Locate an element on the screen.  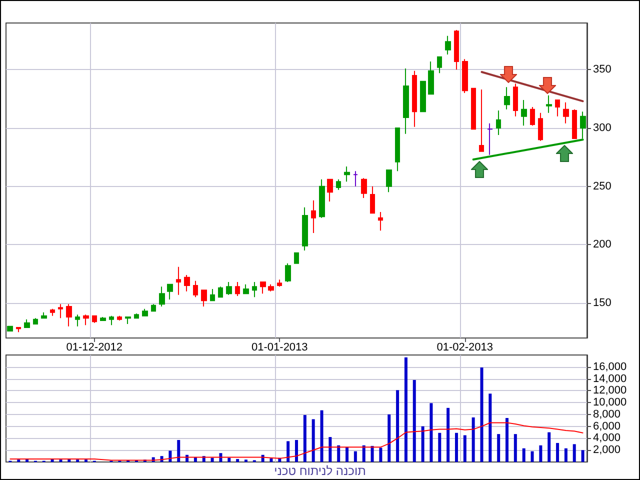
y-tick-label: 10,000 is located at coordinates (610, 402).